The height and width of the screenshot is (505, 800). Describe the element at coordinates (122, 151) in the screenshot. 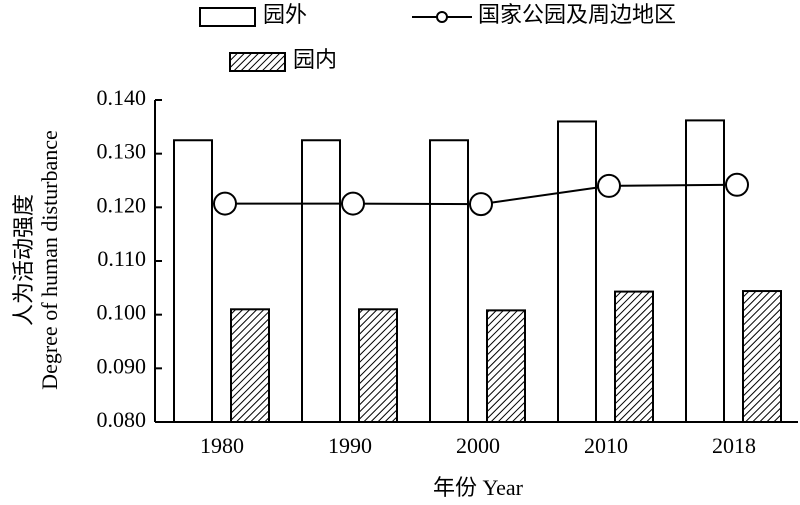

I see `y-tick-label: 0.130` at that location.